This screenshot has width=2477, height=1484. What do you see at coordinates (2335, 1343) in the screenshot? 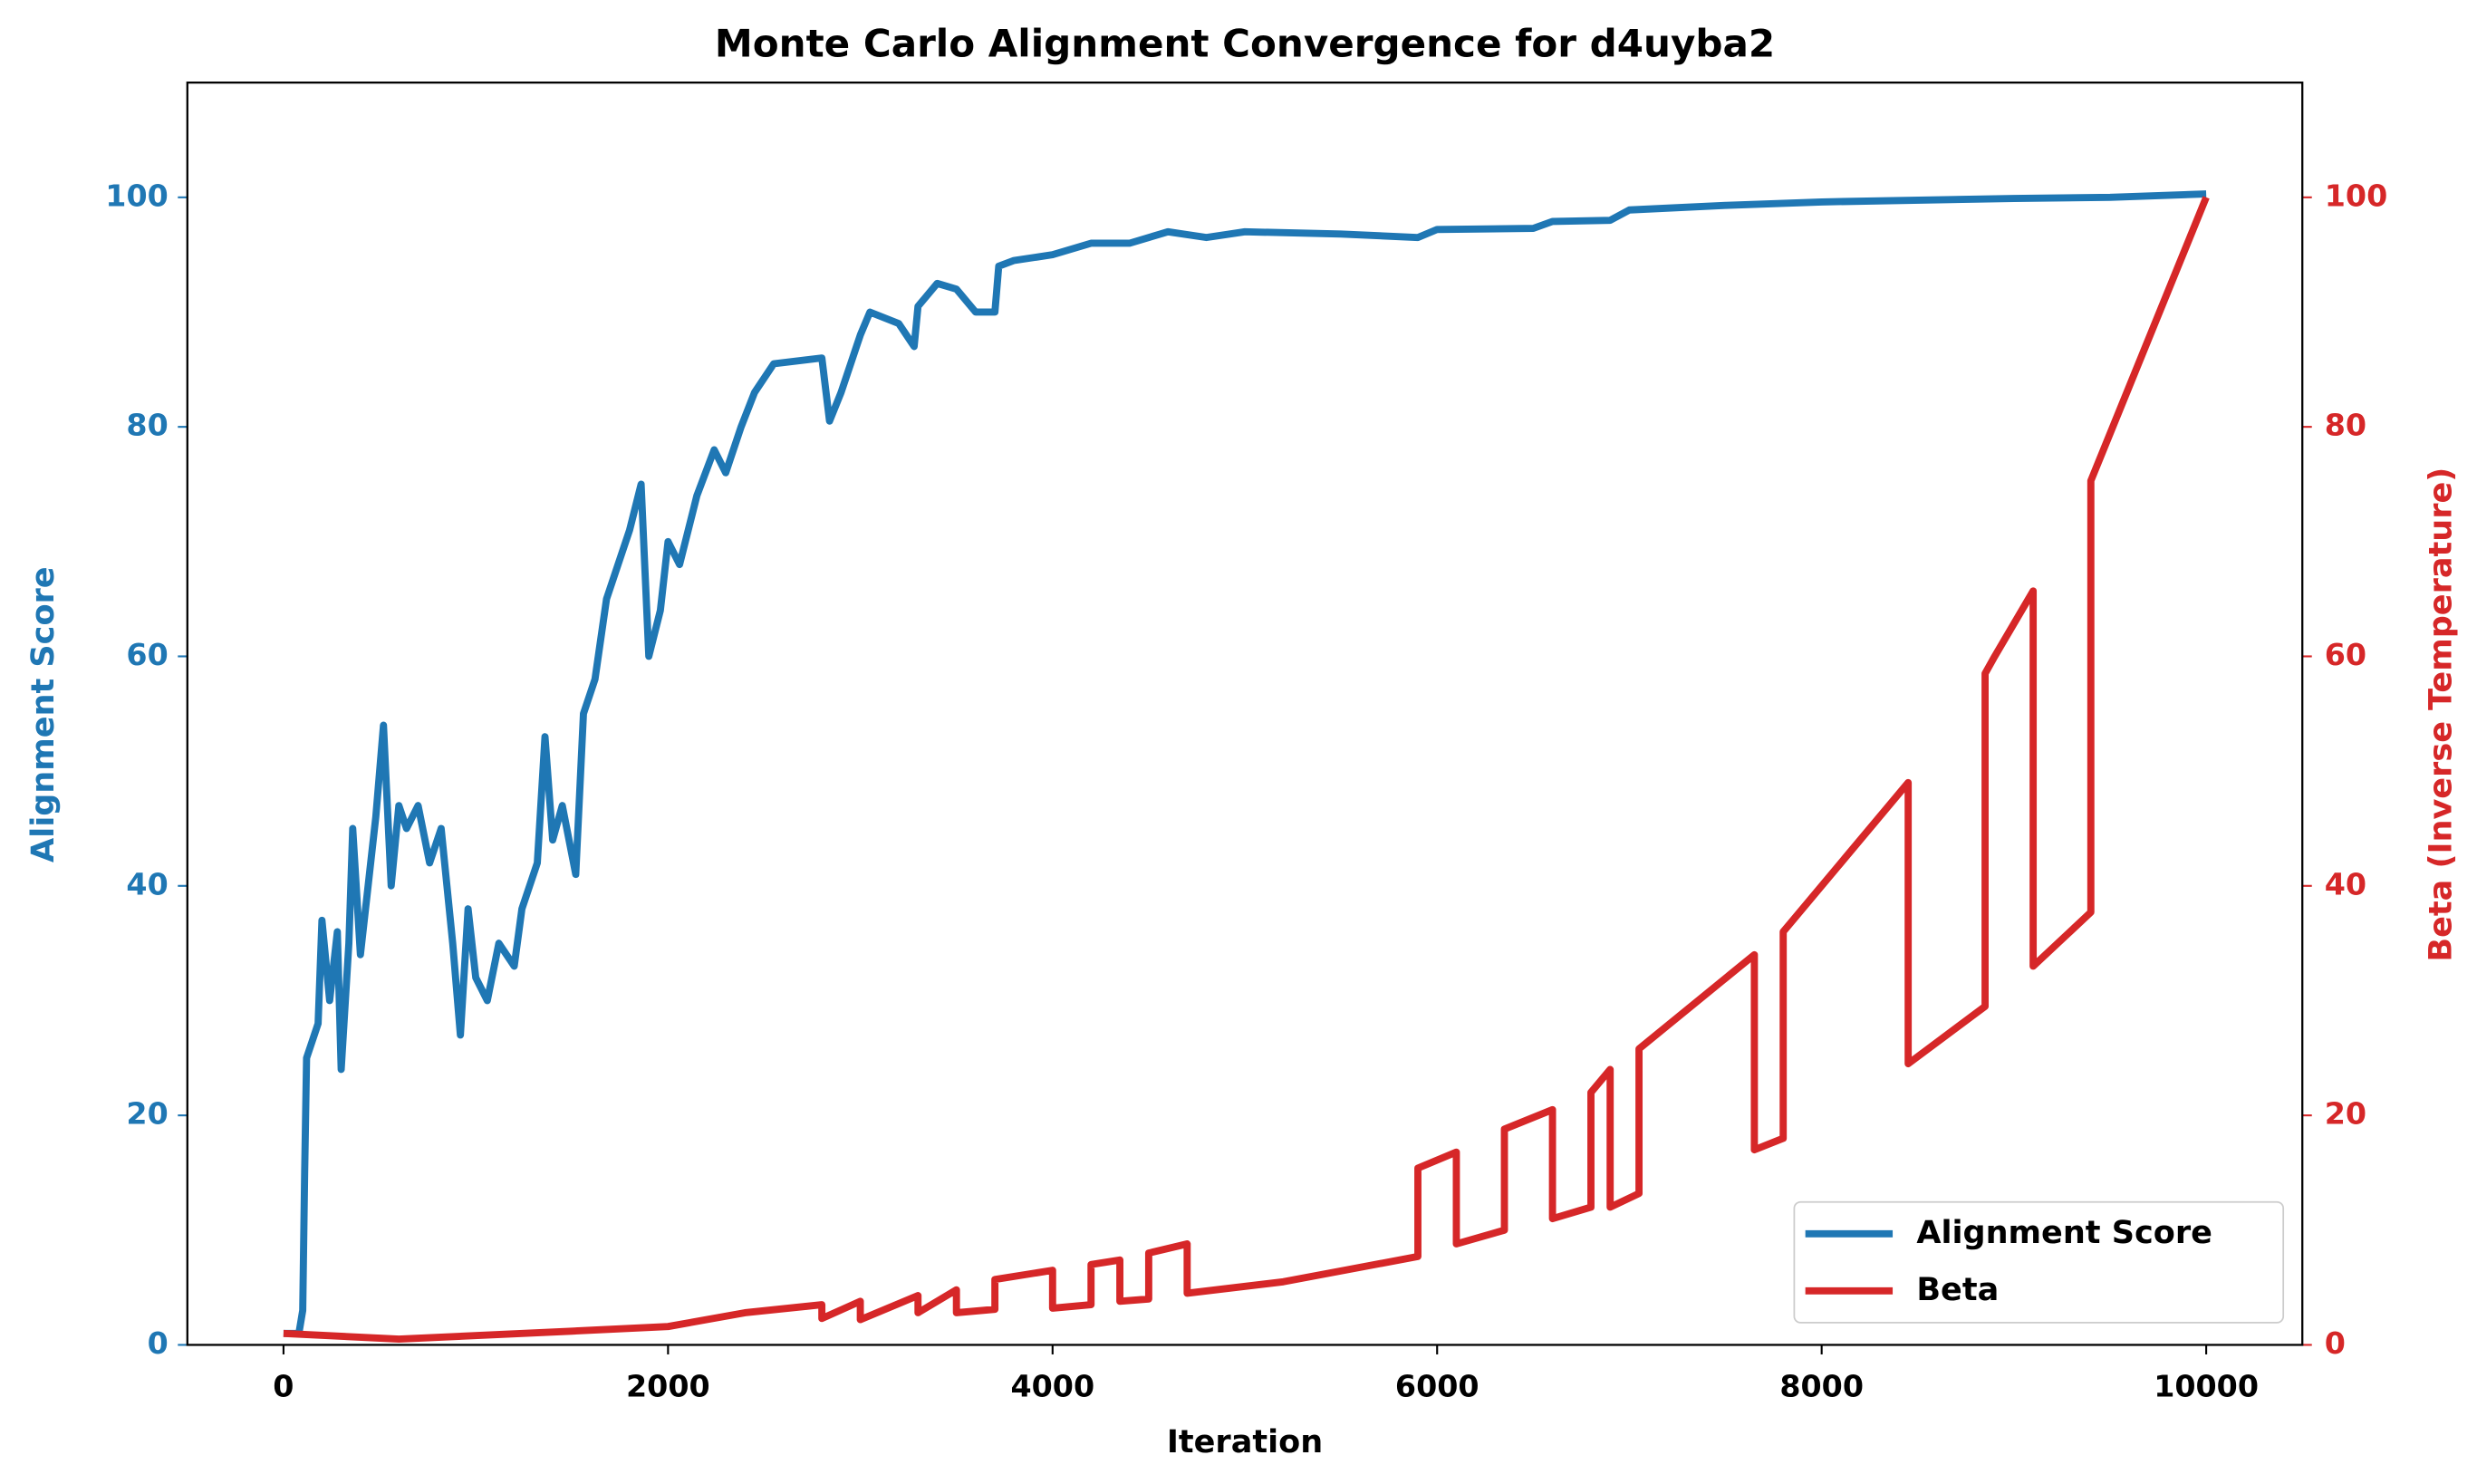
I see `y2-tick-label: 0` at bounding box center [2335, 1343].